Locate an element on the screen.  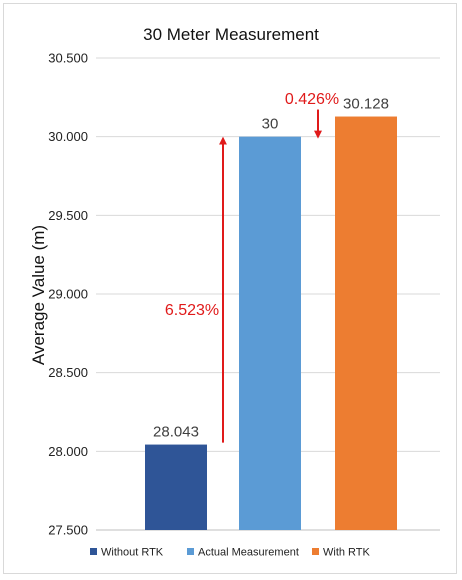
data-label: 30 is located at coordinates (270, 124).